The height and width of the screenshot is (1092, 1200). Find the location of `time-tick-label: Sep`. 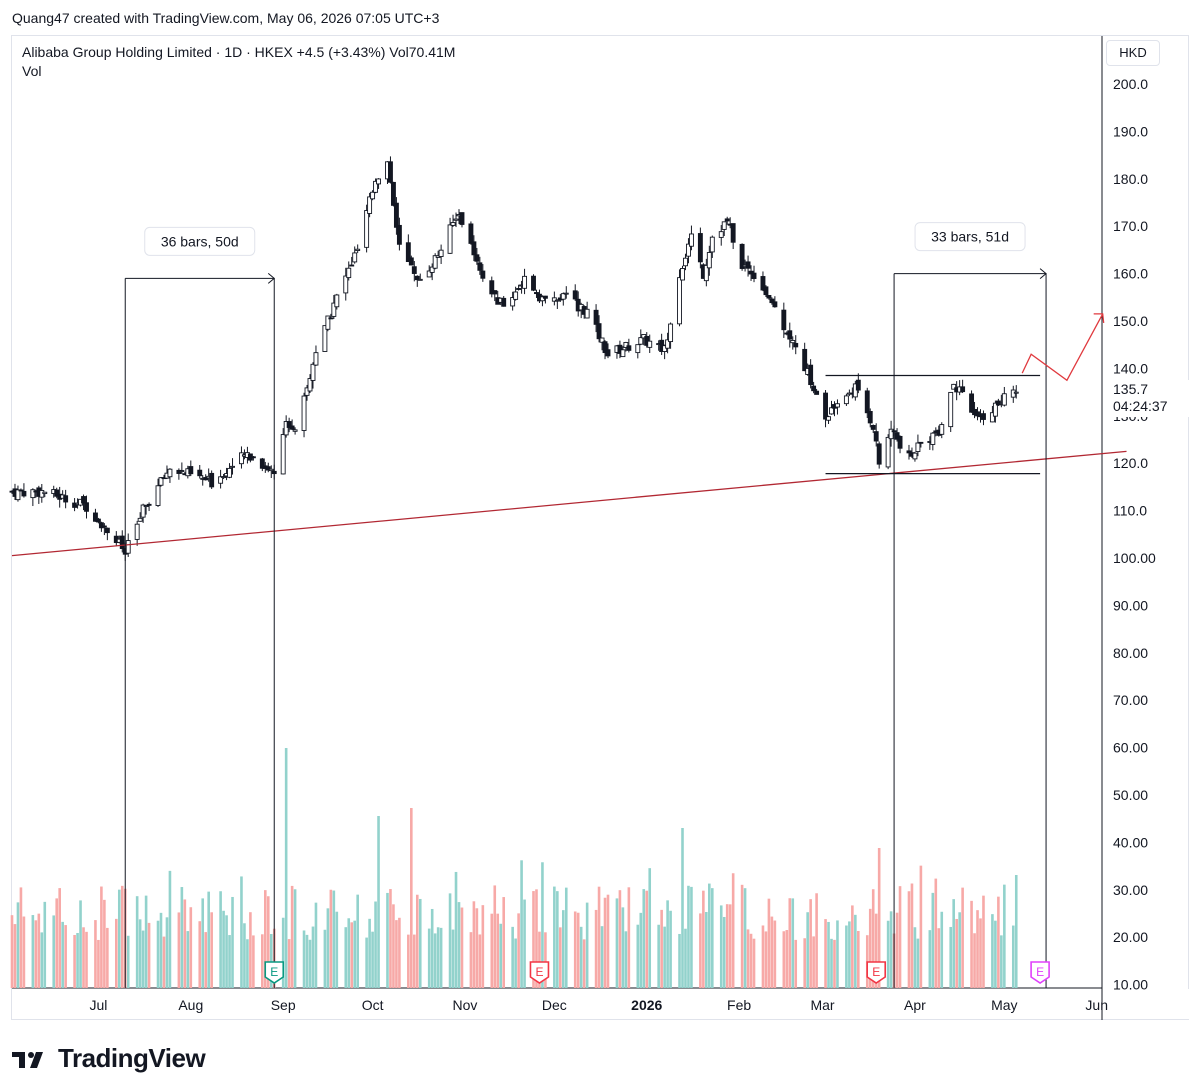

time-tick-label: Sep is located at coordinates (283, 1005).